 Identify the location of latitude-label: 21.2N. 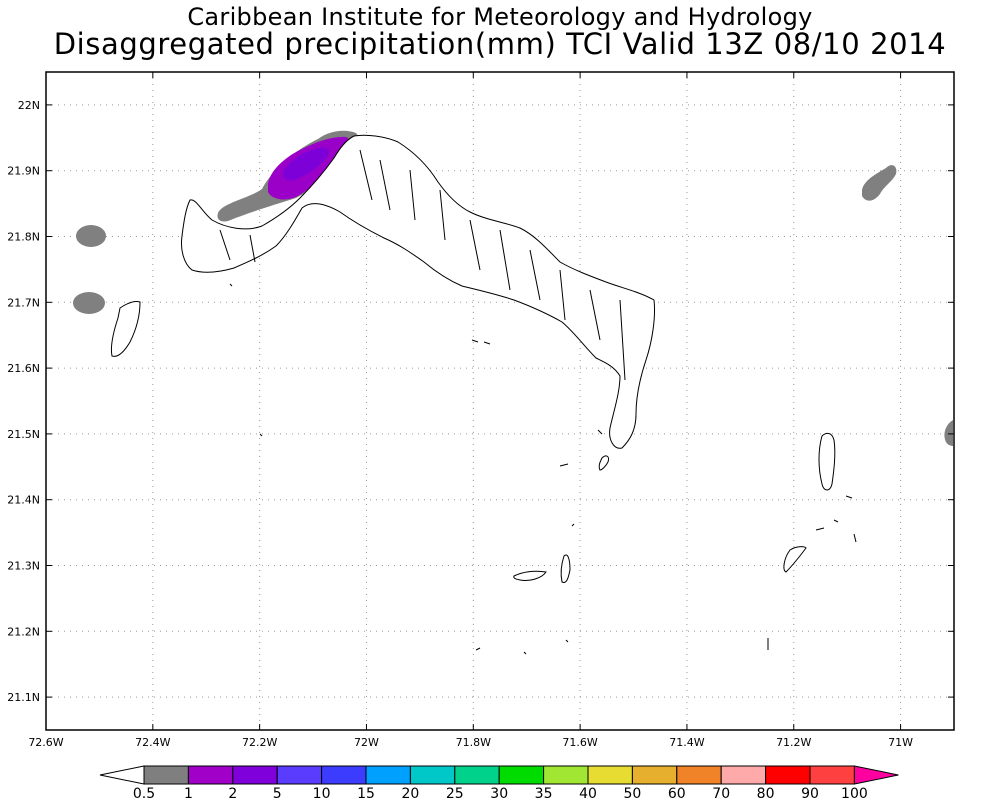
(23, 631).